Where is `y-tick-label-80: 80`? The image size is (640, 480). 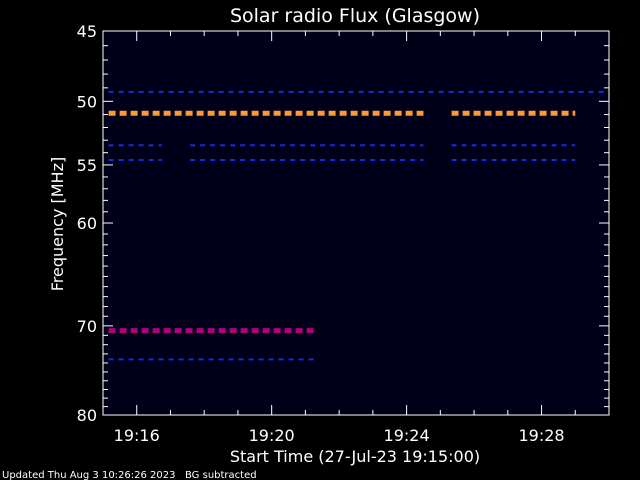 y-tick-label-80: 80 is located at coordinates (87, 415).